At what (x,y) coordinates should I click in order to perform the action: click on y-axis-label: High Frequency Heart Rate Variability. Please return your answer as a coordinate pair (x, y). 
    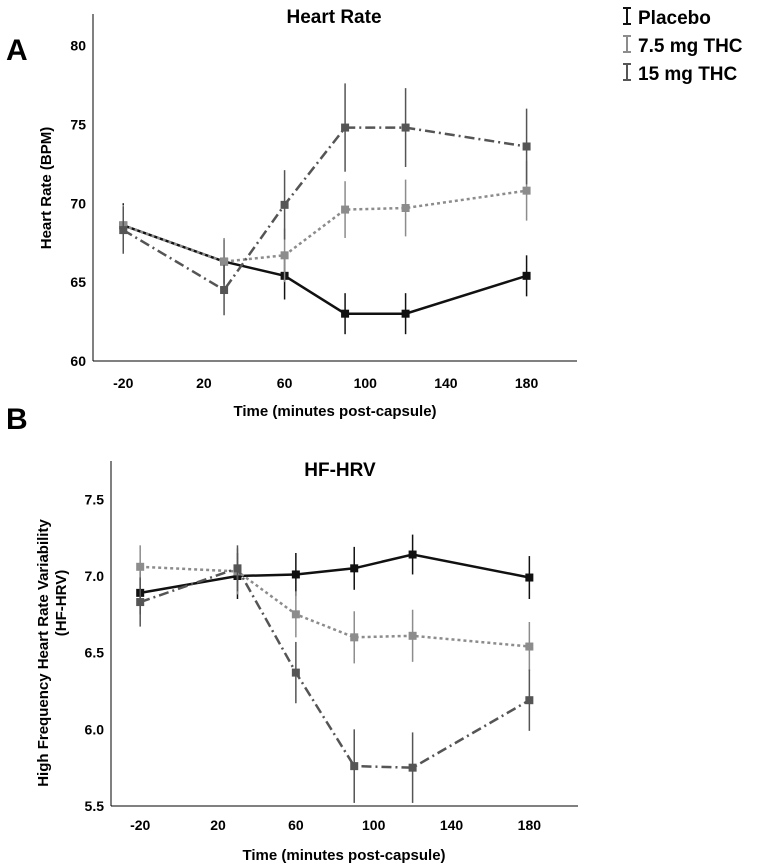
    Looking at the image, I should click on (43, 653).